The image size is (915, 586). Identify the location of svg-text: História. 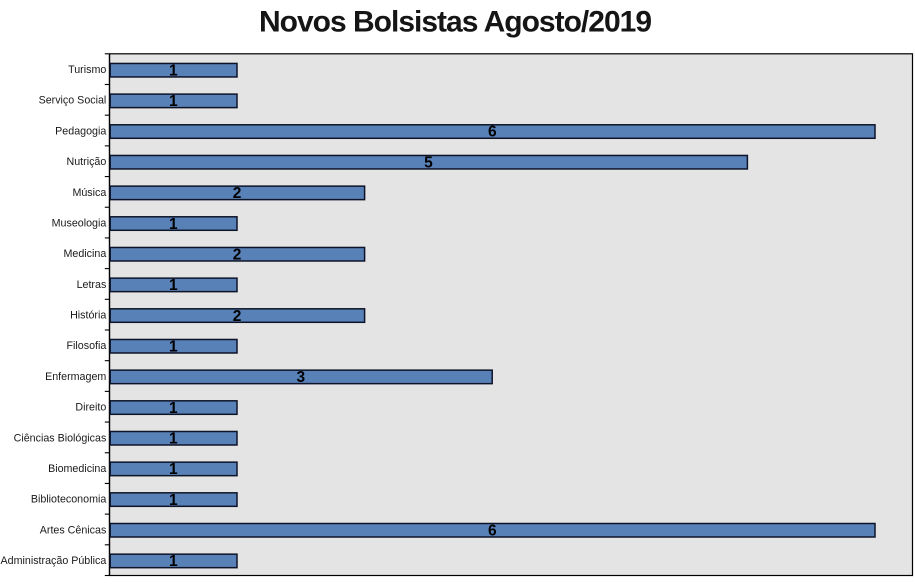
(88, 316).